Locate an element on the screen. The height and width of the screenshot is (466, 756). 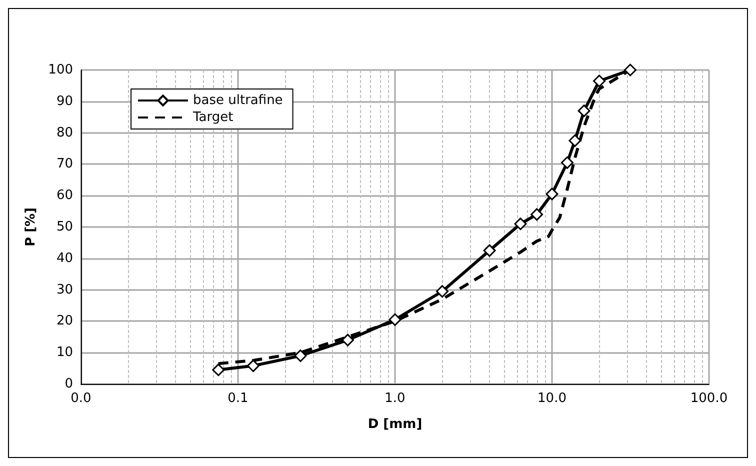
y-tick-label: 80 is located at coordinates (64, 132).